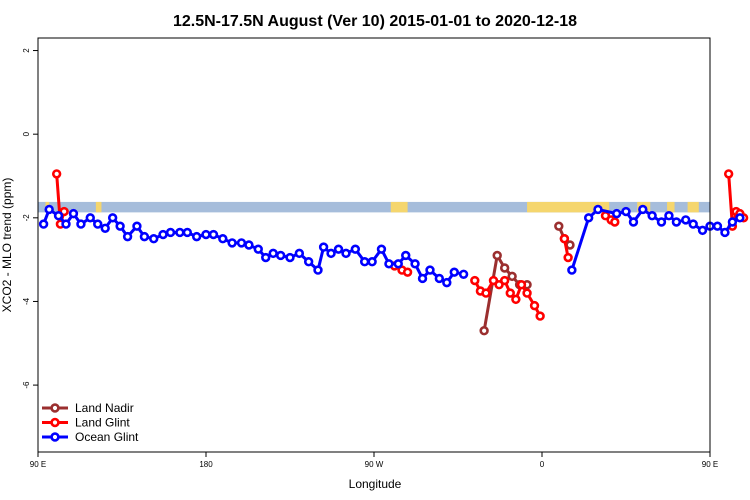  What do you see at coordinates (375, 484) in the screenshot?
I see `x-axis-label: Longitude` at bounding box center [375, 484].